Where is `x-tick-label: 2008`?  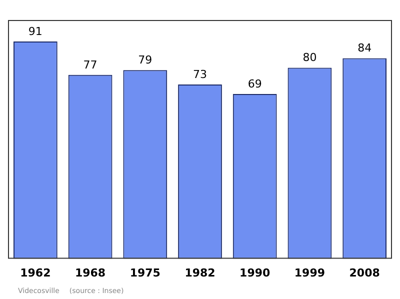
x-tick-label: 2008 is located at coordinates (364, 273).